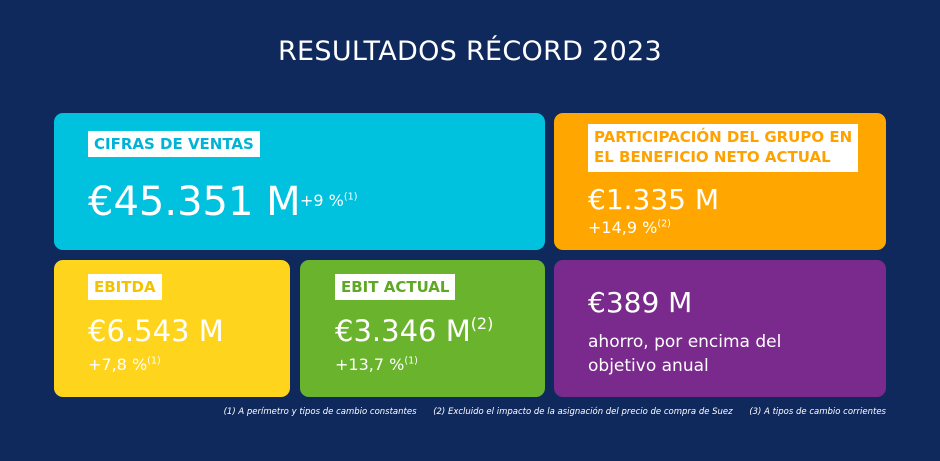 This screenshot has width=940, height=461. I want to click on card-label: EBIT ACTUAL, so click(395, 287).